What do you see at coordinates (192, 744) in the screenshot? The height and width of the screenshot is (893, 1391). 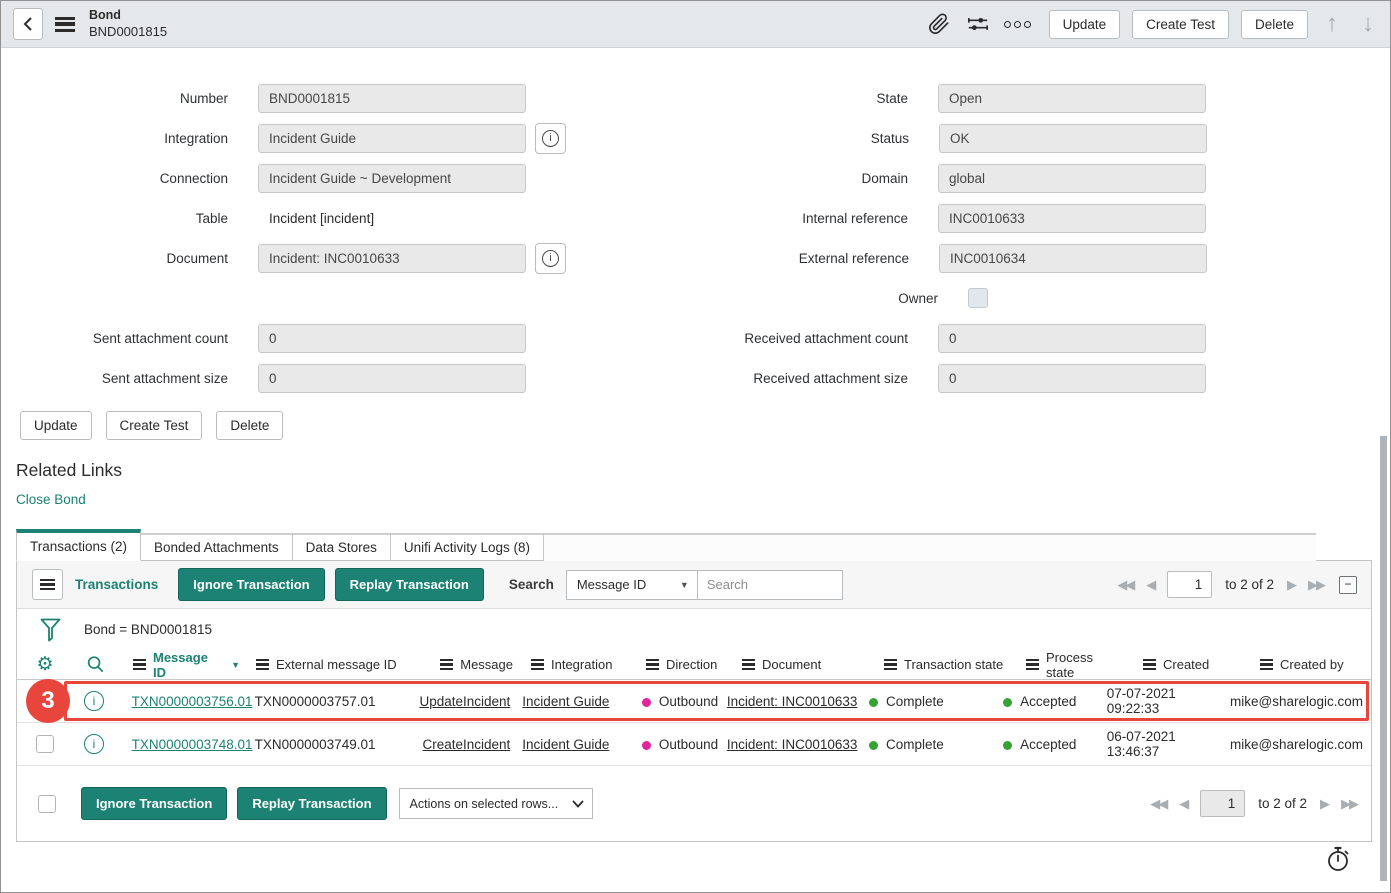 I see `message-id-link: TXN0000003748.01` at bounding box center [192, 744].